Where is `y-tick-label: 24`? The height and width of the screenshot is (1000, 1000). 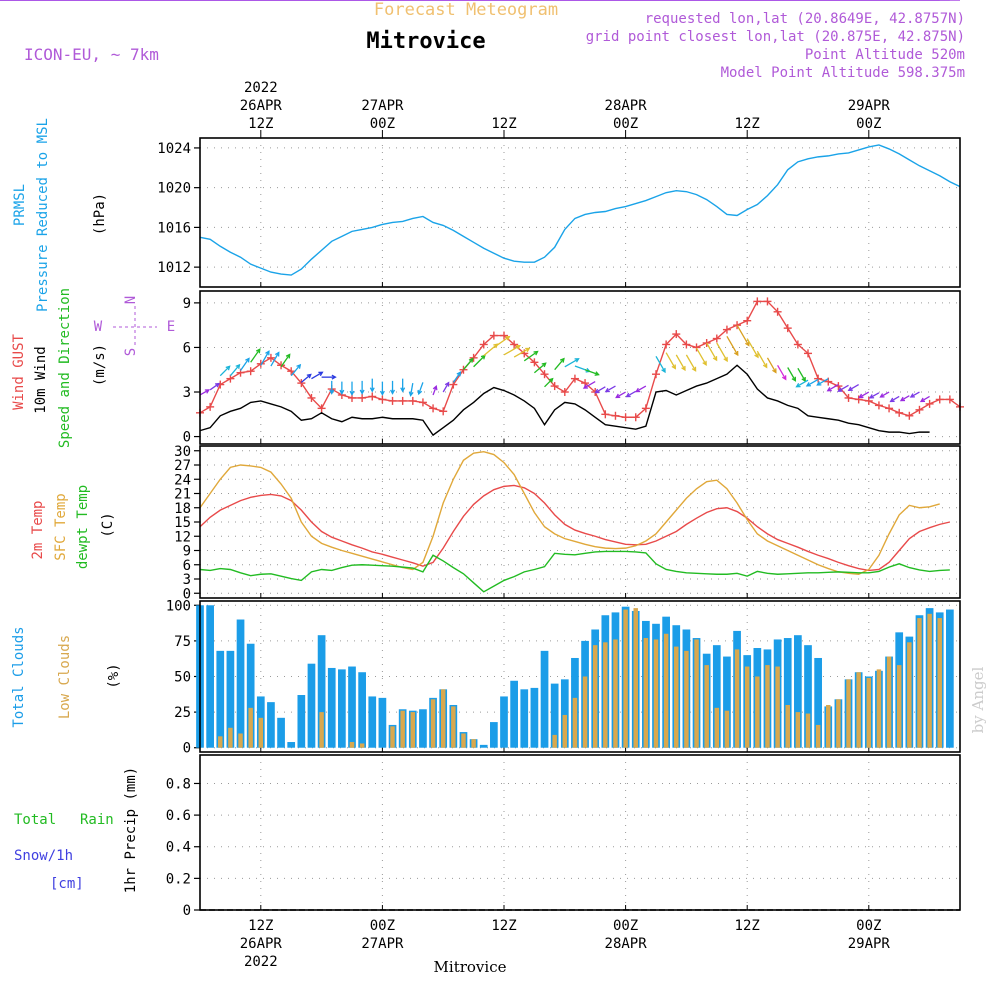 y-tick-label: 24 is located at coordinates (182, 480).